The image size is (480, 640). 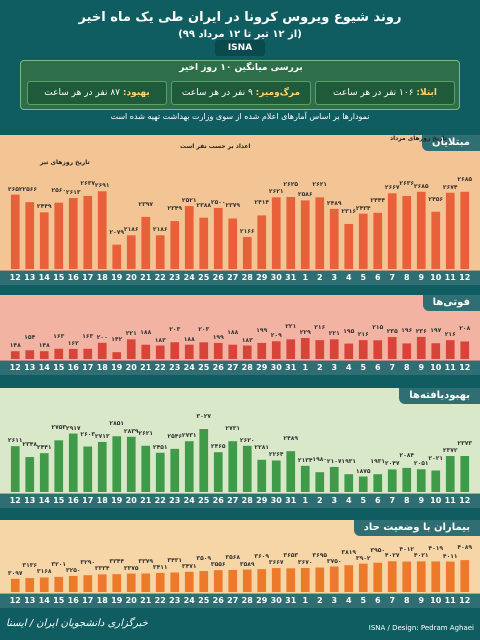 I want to click on data-label: ۴۰۱۹, so click(x=436, y=549).